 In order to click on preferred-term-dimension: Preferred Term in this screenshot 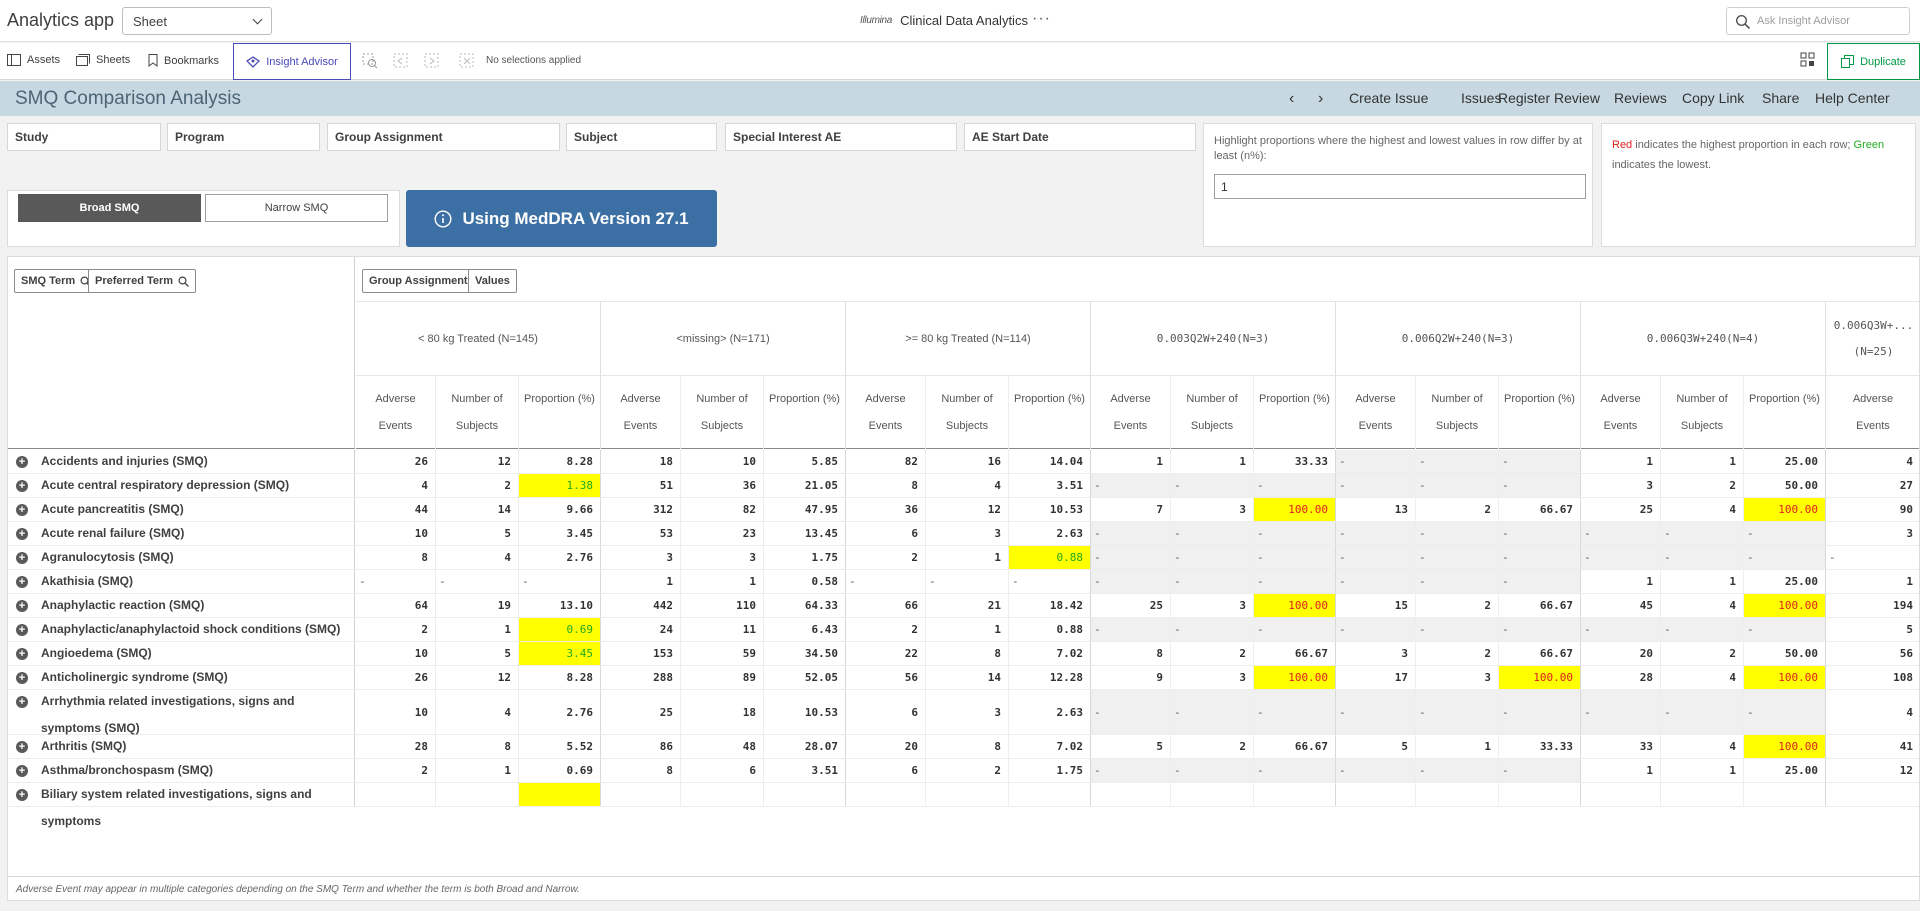, I will do `click(142, 281)`.